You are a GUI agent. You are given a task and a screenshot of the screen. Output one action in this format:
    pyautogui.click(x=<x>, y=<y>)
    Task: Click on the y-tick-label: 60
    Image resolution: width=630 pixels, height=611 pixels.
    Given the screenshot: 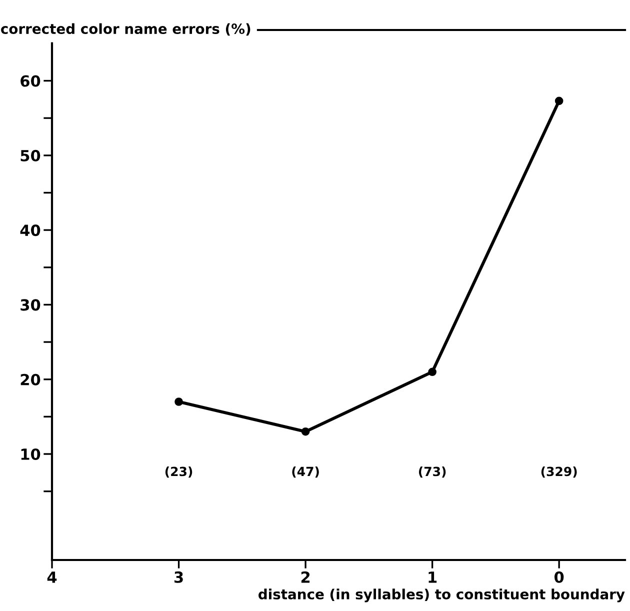 What is the action you would take?
    pyautogui.click(x=30, y=81)
    